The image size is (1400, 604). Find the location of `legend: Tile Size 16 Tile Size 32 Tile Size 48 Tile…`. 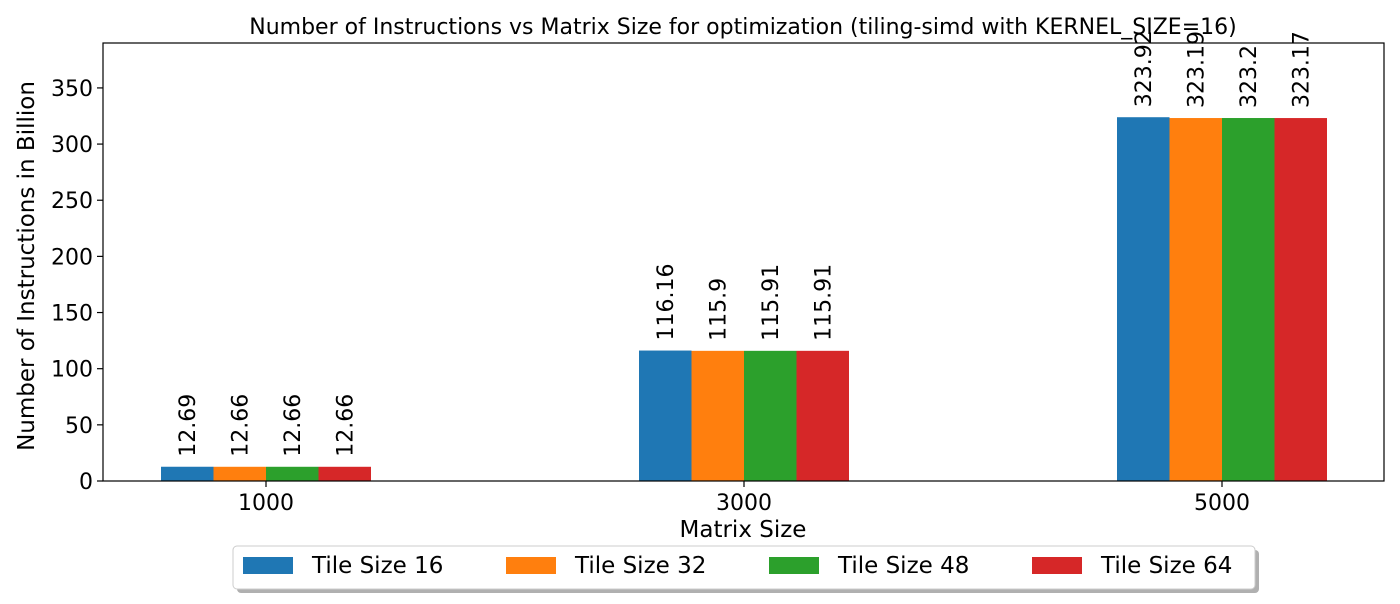

legend: Tile Size 16 Tile Size 32 Tile Size 48 Tile… is located at coordinates (745, 569).